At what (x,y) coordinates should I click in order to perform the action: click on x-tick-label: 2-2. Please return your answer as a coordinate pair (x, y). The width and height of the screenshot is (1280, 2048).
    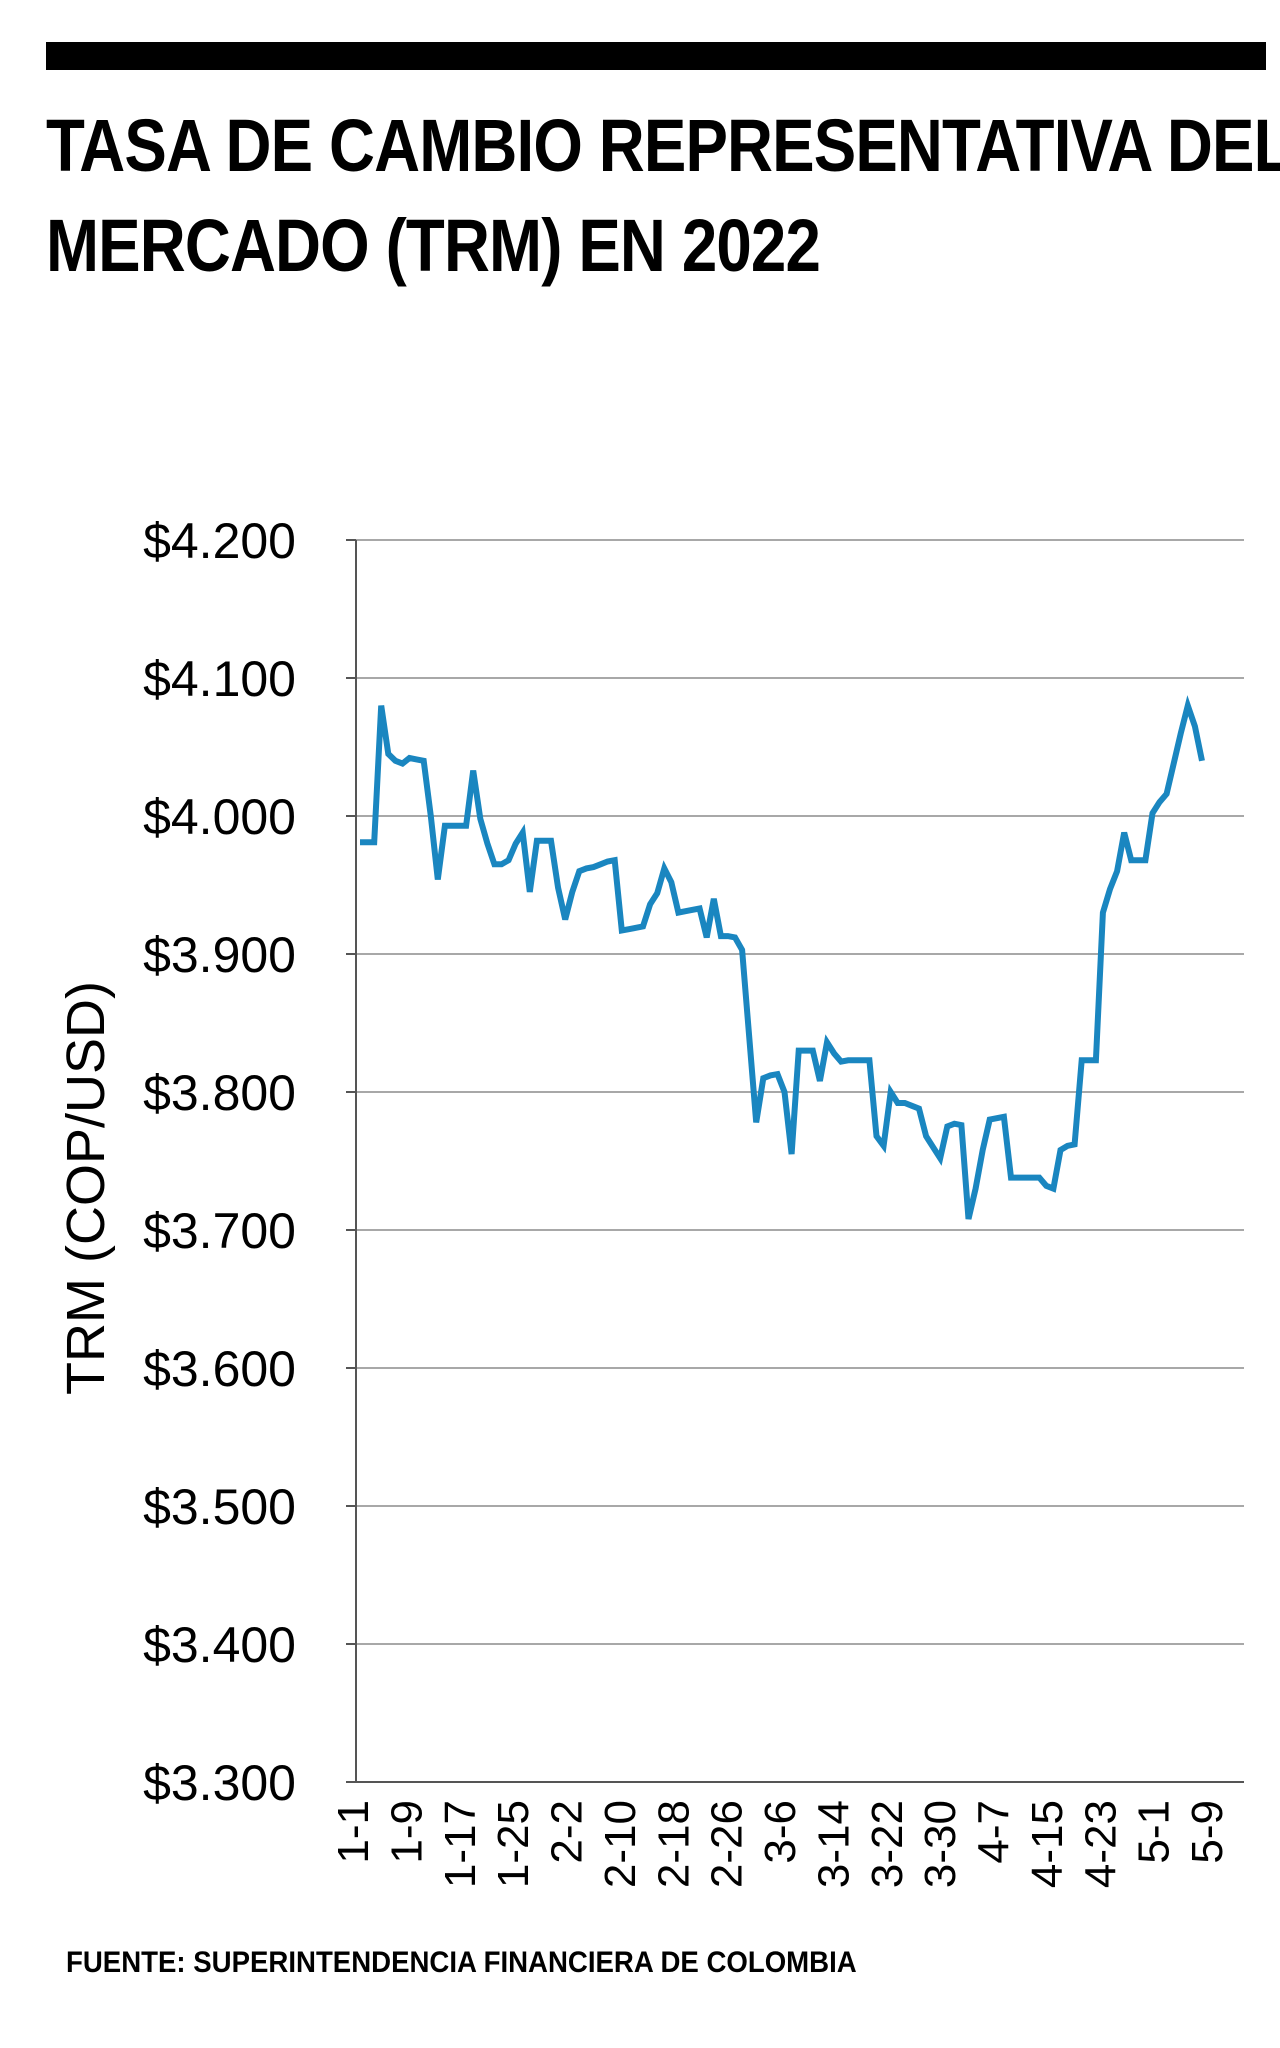
    Looking at the image, I should click on (567, 1832).